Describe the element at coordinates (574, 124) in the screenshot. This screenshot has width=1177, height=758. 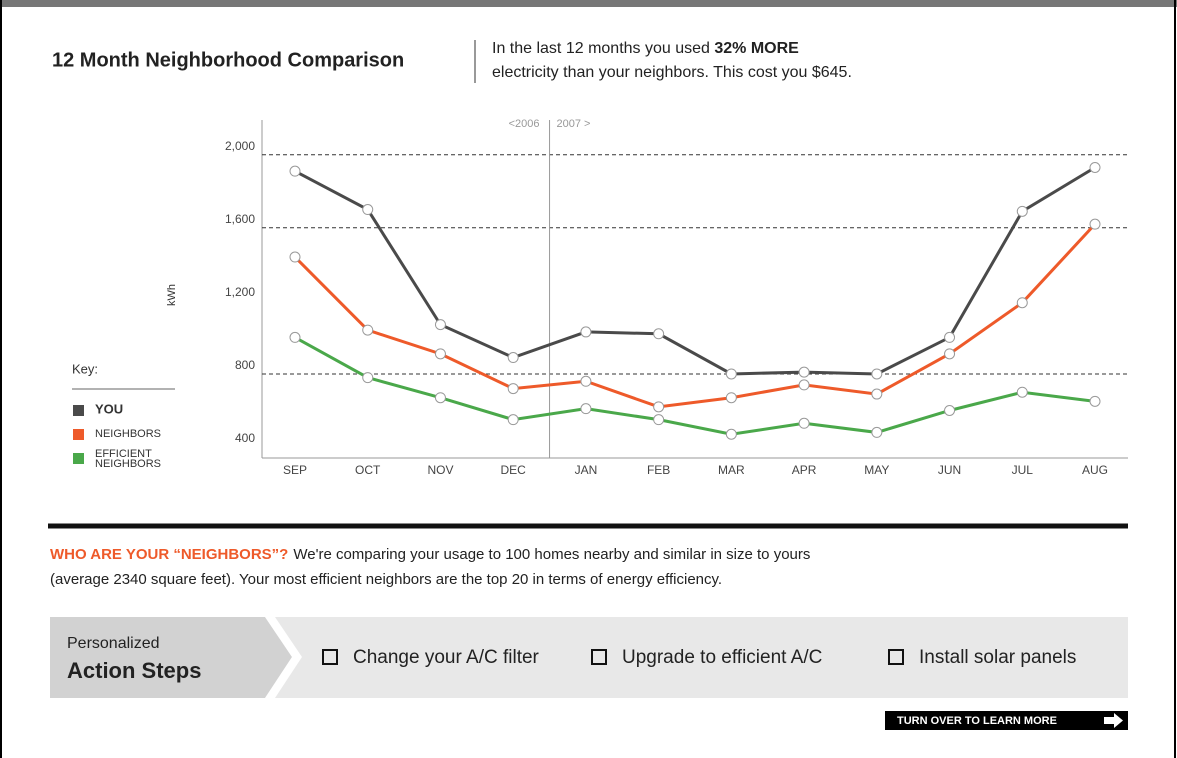
I see `year-label: 2007 >` at that location.